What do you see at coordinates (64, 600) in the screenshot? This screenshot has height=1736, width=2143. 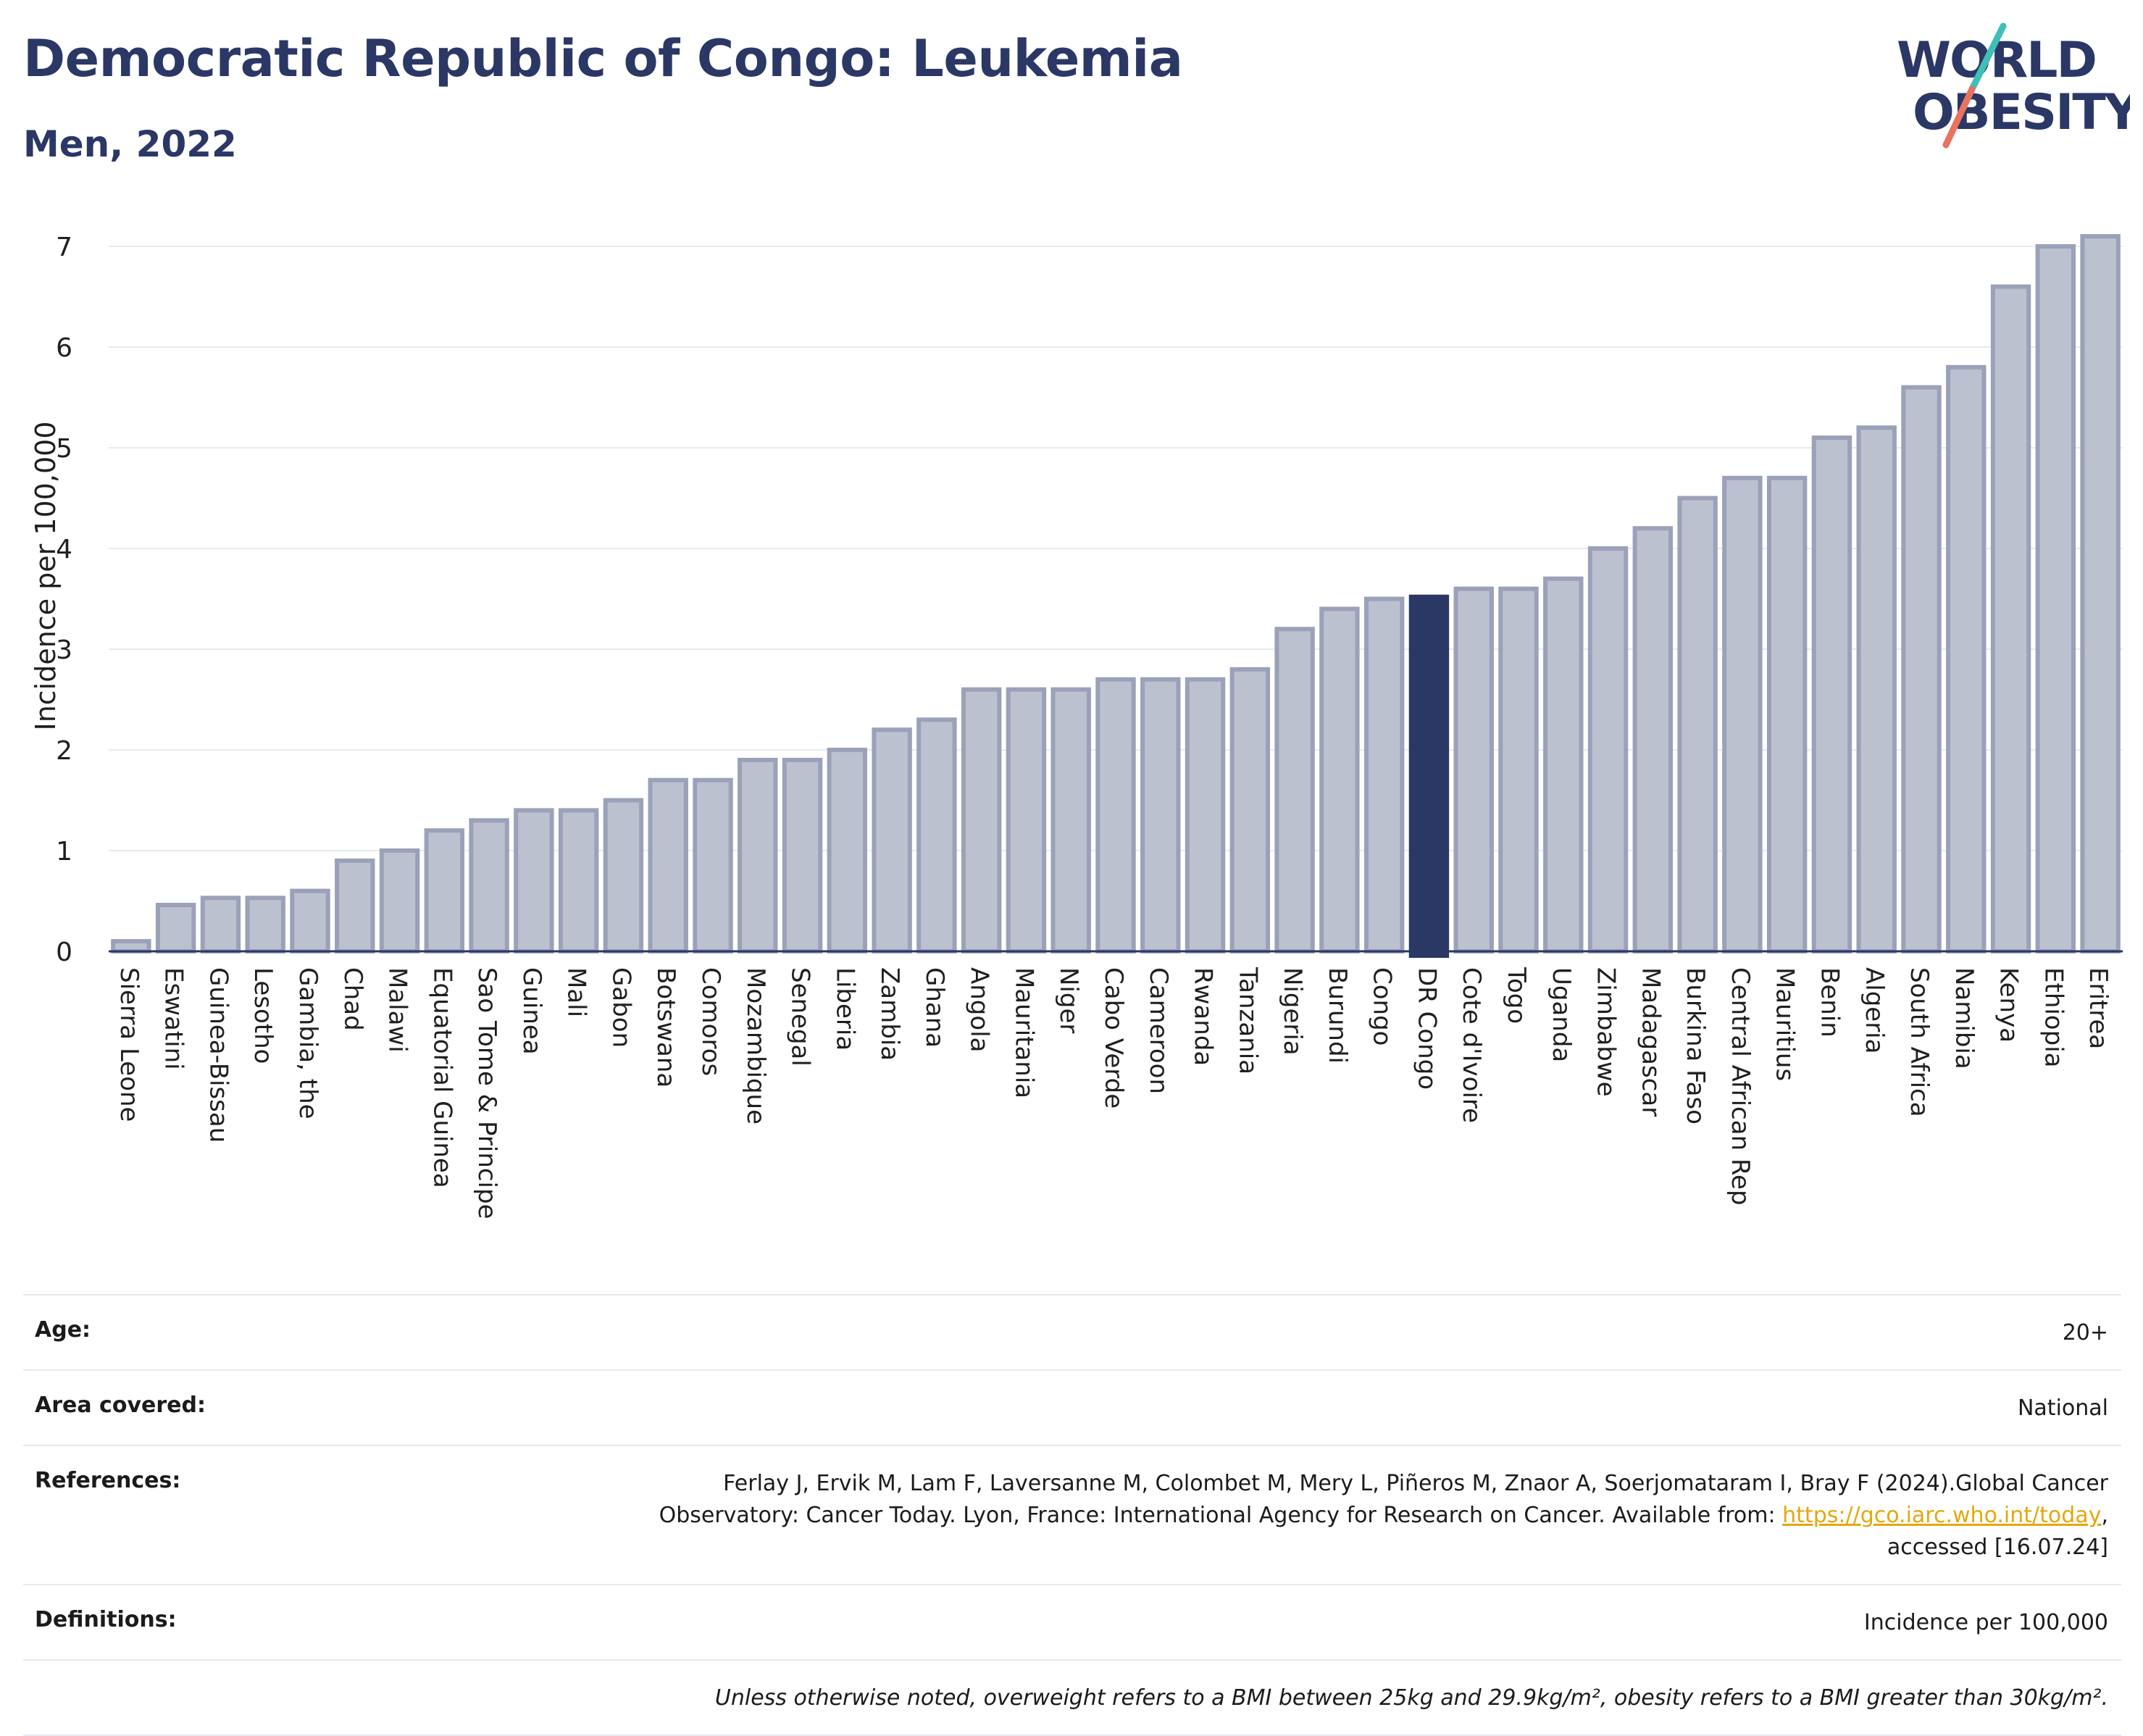 I see `y-axis-ticks: 0 1 2 3 4 5 6 7` at bounding box center [64, 600].